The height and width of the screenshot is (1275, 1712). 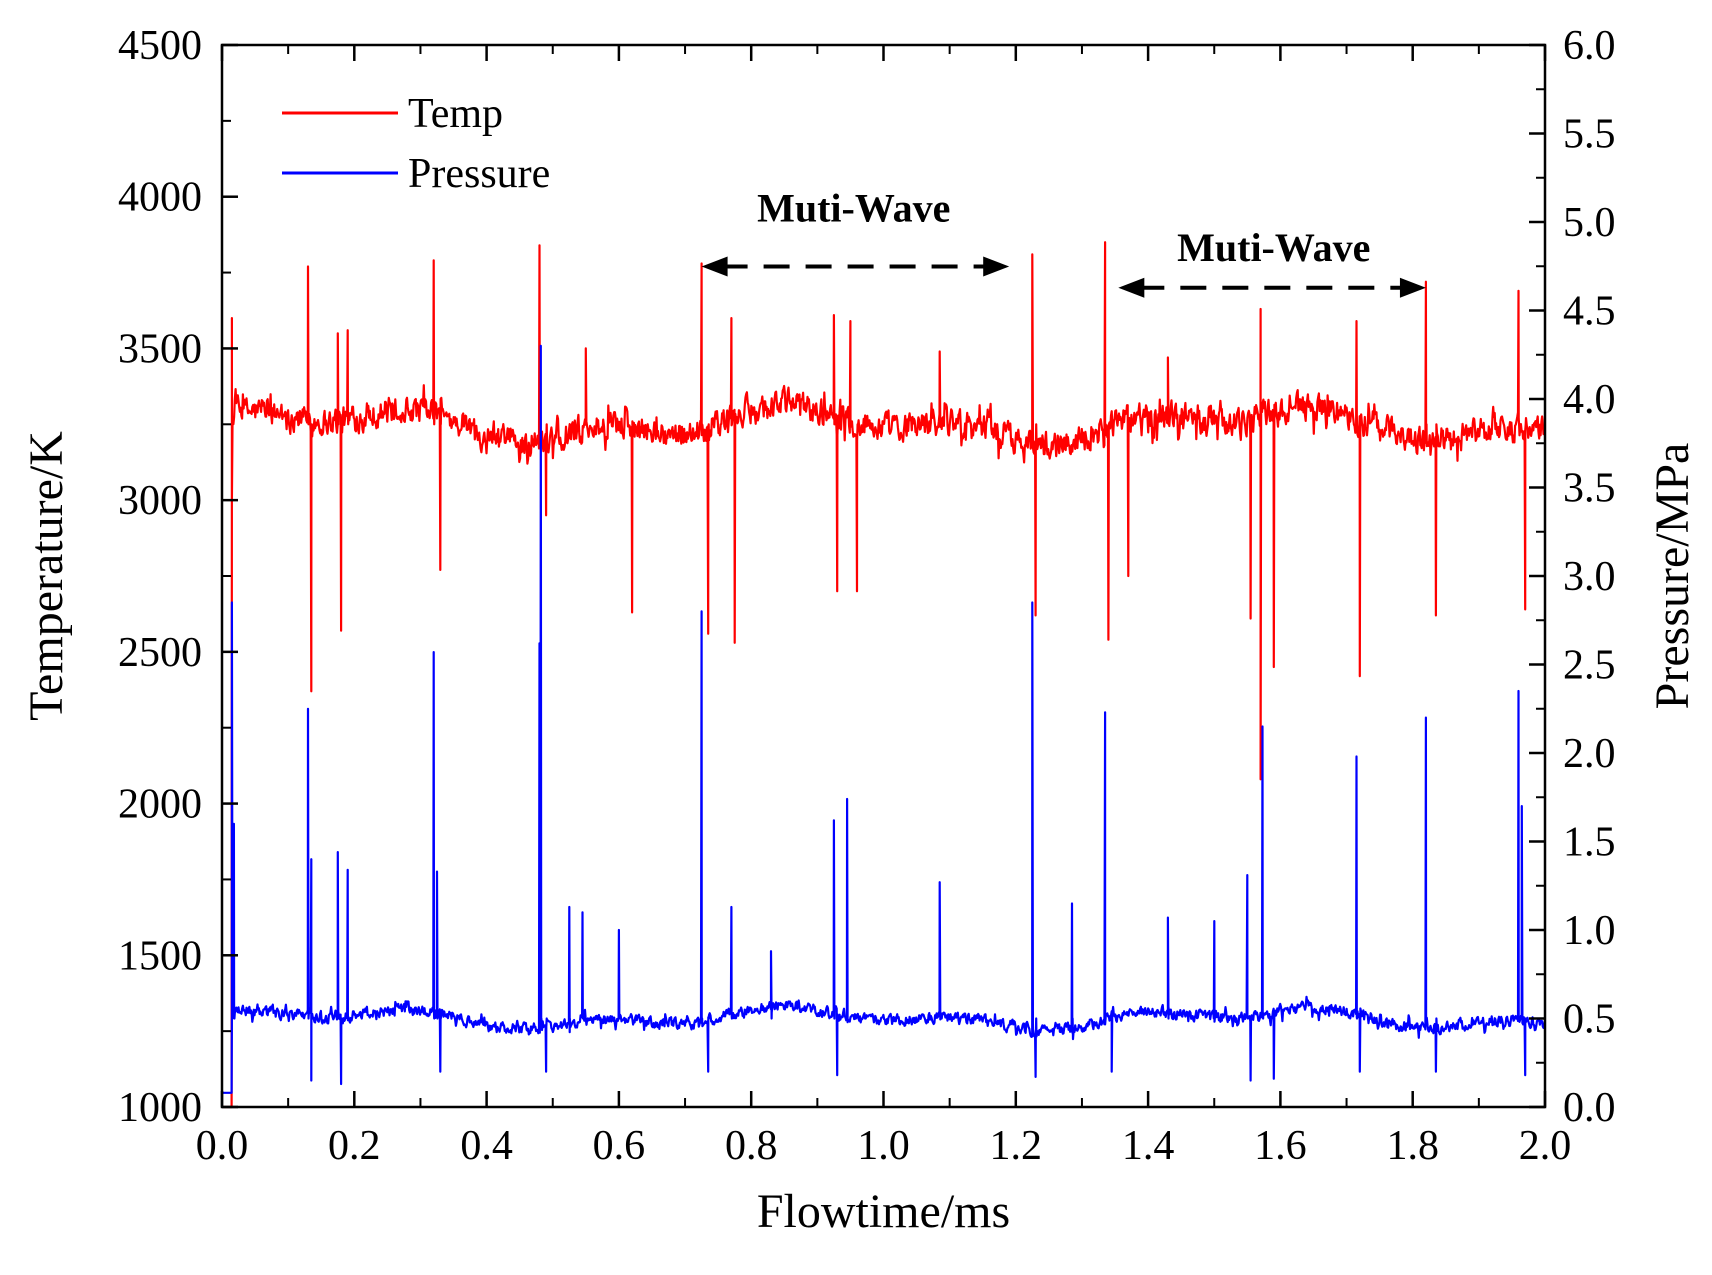 I want to click on x-tick-label: 1.4, so click(x=1148, y=1146).